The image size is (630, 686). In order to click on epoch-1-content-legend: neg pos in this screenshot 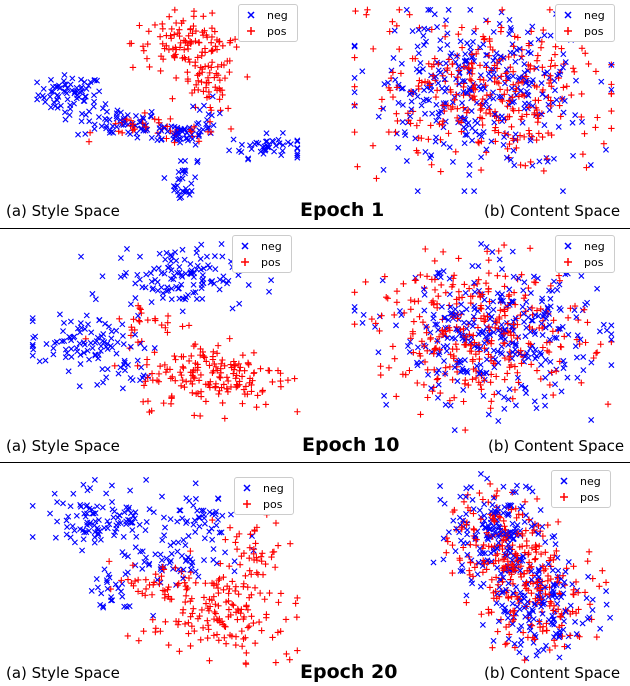, I will do `click(585, 23)`.